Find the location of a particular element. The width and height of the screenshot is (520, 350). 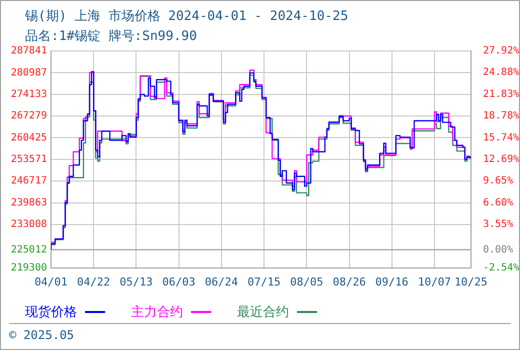

legend-label: 现货价格 is located at coordinates (51, 312).